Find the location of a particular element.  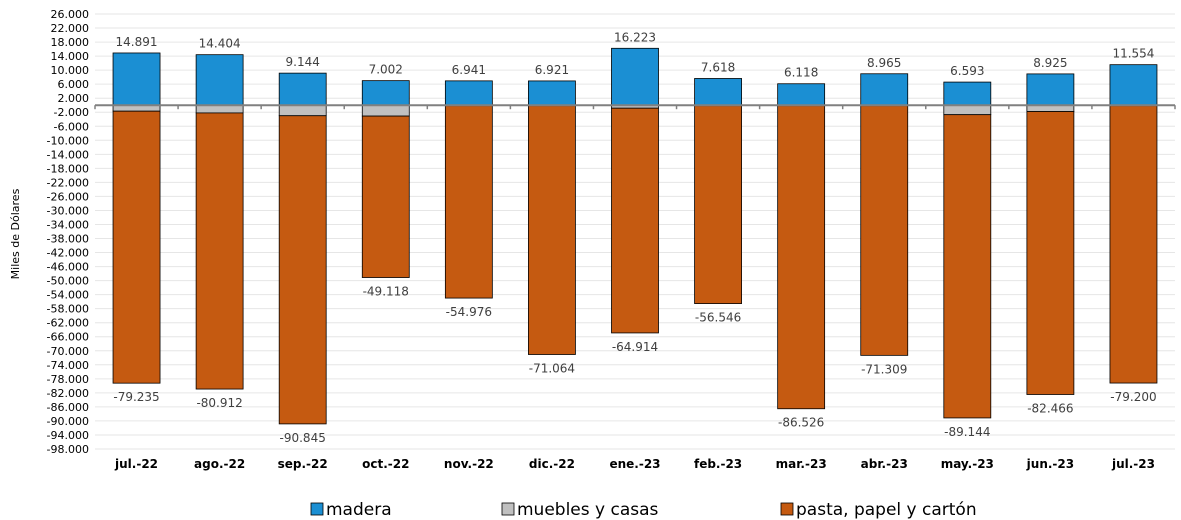

y-tick-label: -26.000 is located at coordinates (68, 196).